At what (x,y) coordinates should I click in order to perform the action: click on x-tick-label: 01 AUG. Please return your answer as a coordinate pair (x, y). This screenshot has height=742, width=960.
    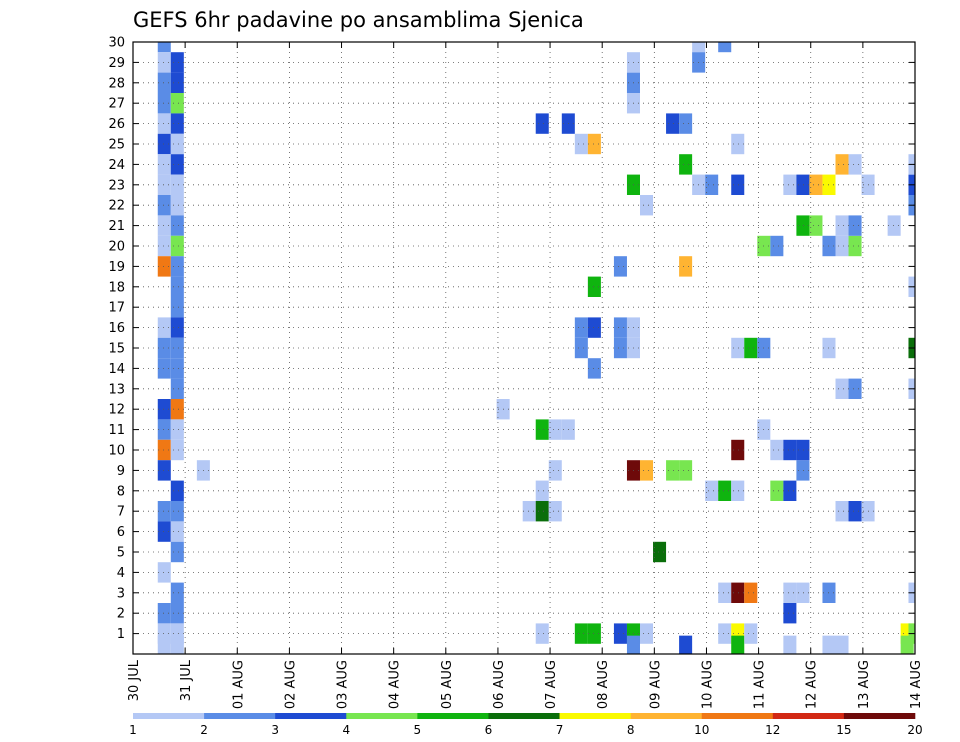
    Looking at the image, I should click on (238, 684).